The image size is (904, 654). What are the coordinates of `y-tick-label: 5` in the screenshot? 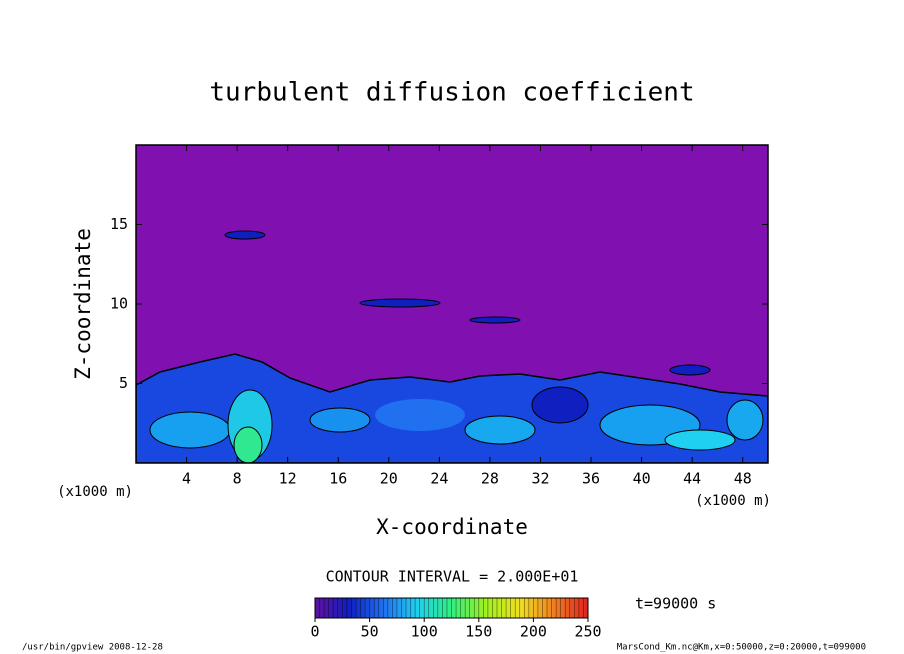 It's located at (123, 383).